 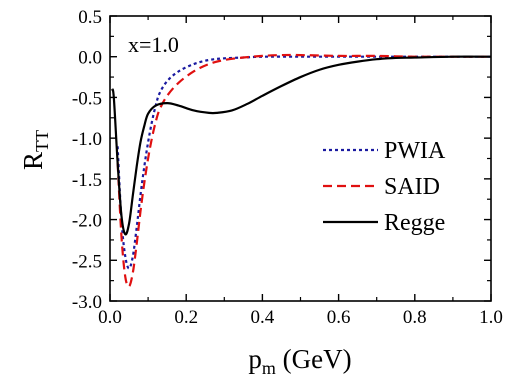 What do you see at coordinates (415, 151) in the screenshot?
I see `legend-label-pwia: PWIA` at bounding box center [415, 151].